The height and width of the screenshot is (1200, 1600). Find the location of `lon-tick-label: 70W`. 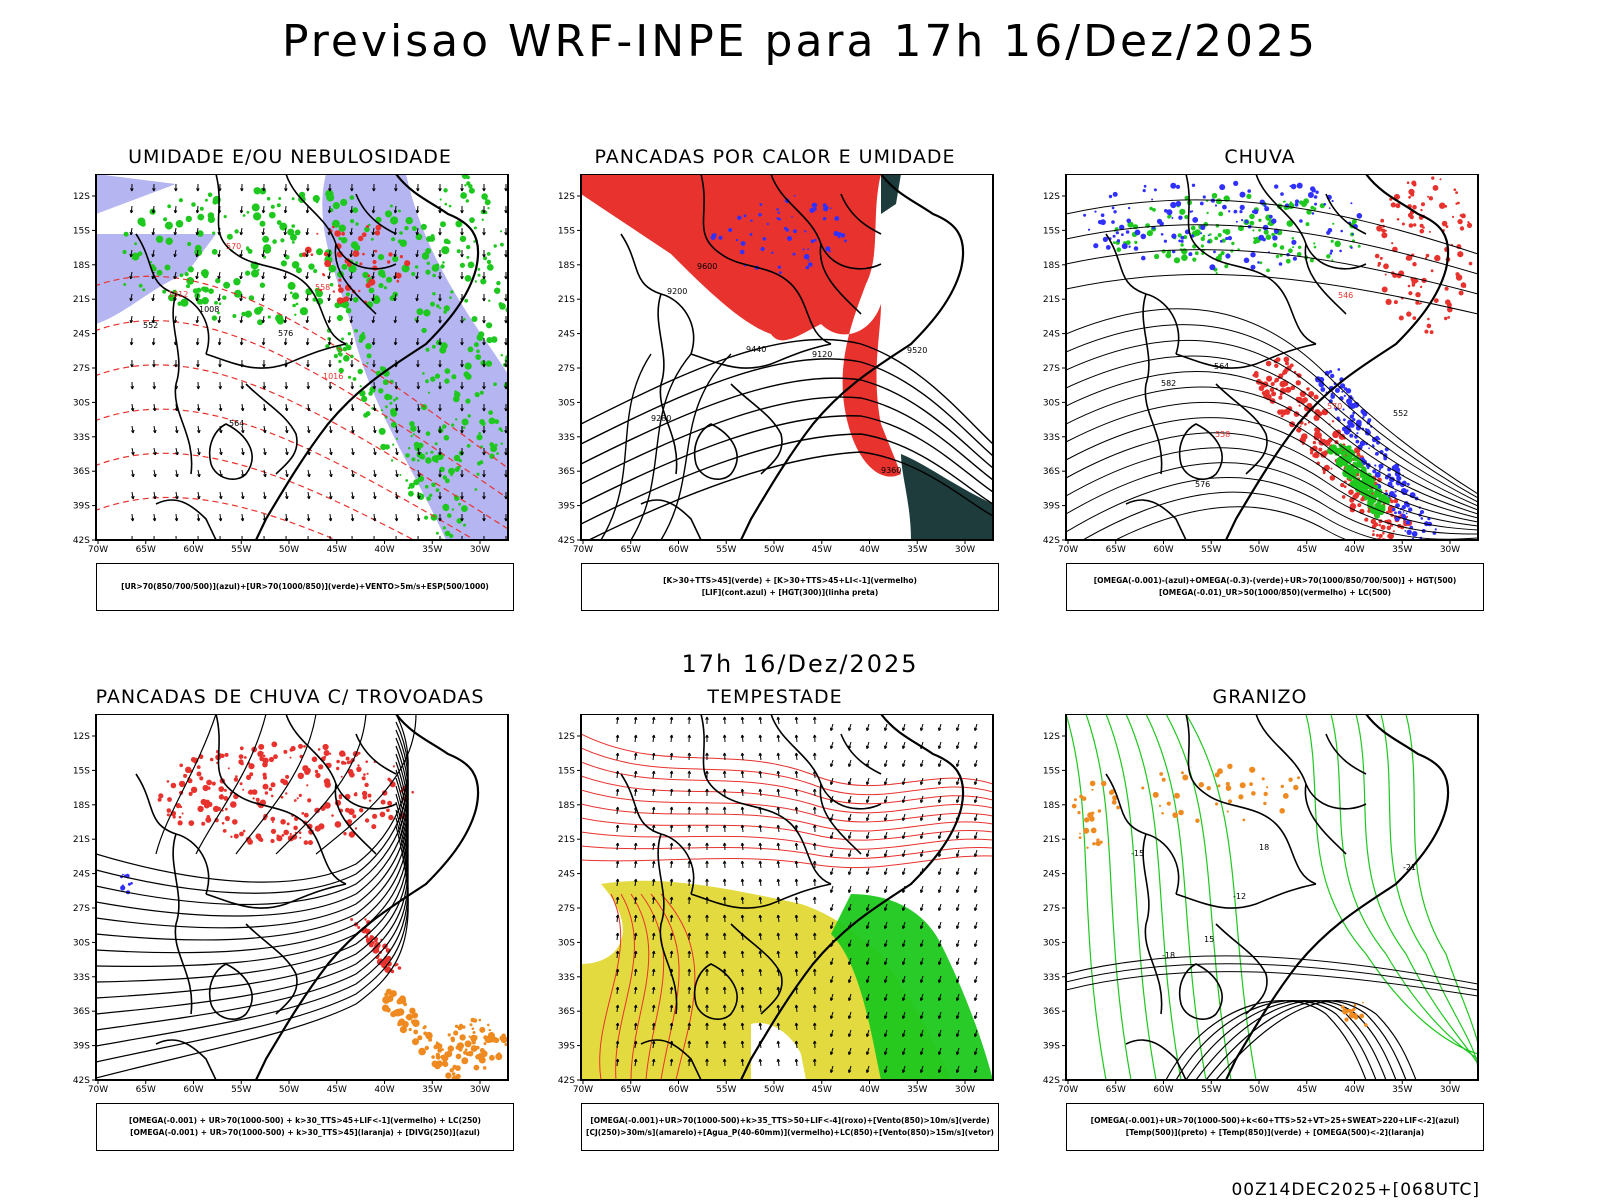

lon-tick-label: 70W is located at coordinates (98, 550).